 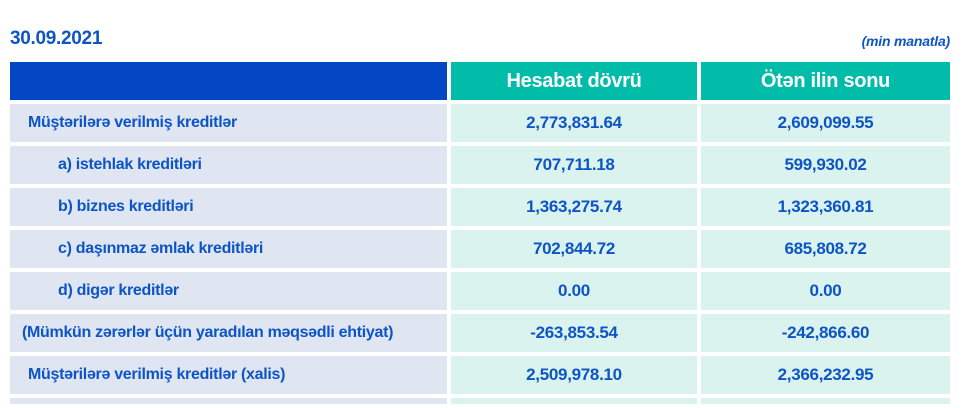 I want to click on row-value-previous: 685,808.72, so click(x=825, y=249).